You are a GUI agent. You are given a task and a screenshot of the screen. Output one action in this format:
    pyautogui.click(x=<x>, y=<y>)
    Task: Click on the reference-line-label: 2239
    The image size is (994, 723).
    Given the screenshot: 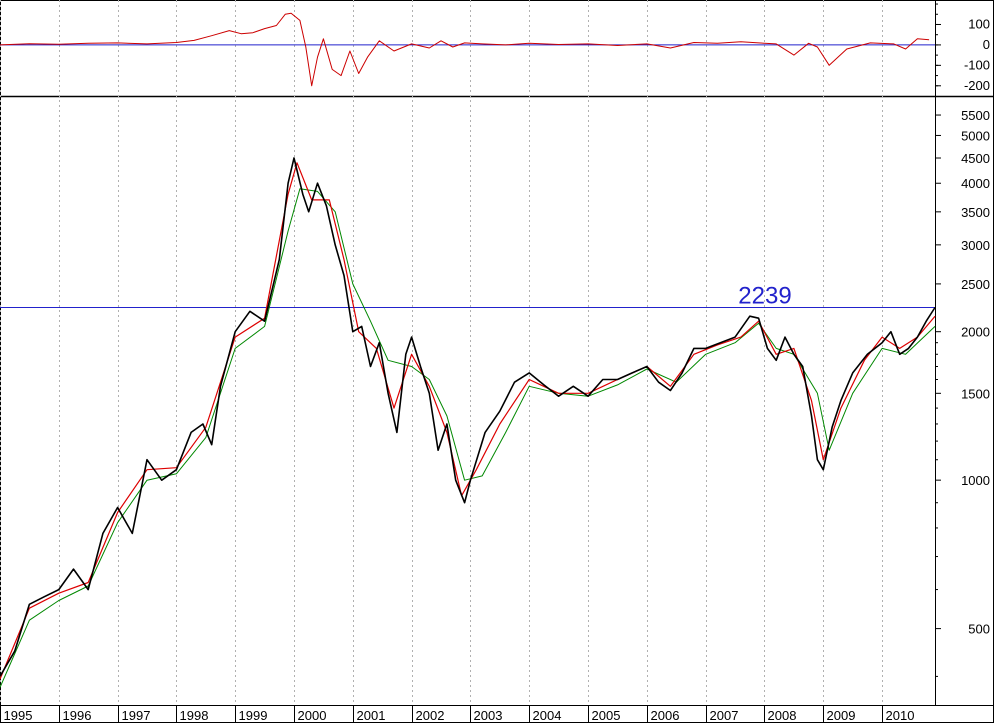 What is the action you would take?
    pyautogui.click(x=764, y=296)
    